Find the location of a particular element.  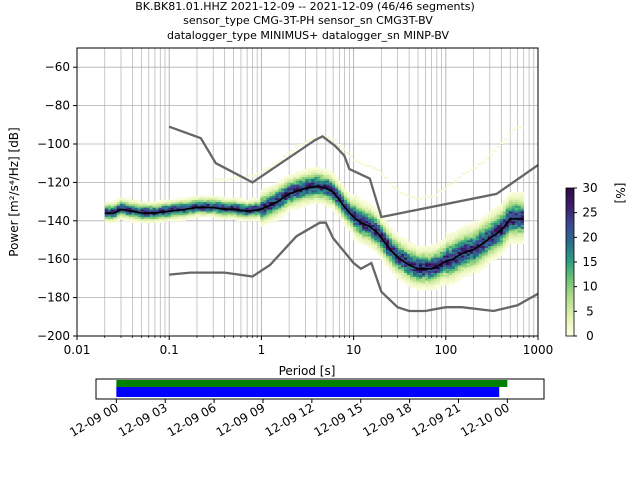

x-tick-label: 10 is located at coordinates (353, 350).